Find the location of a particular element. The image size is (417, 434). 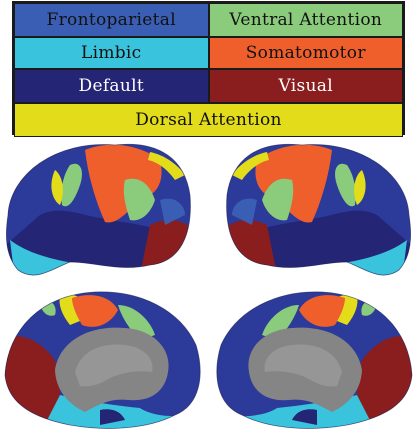

legend-limbic: Limbic is located at coordinates (111, 53).